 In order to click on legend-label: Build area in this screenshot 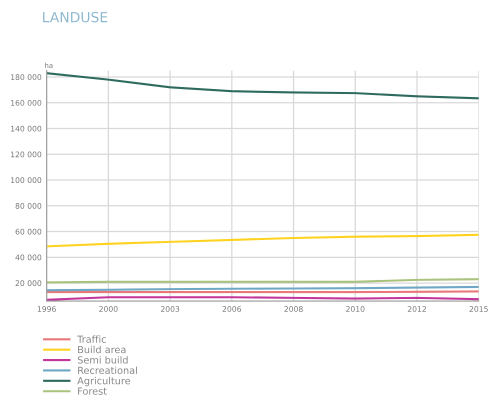, I will do `click(102, 350)`.